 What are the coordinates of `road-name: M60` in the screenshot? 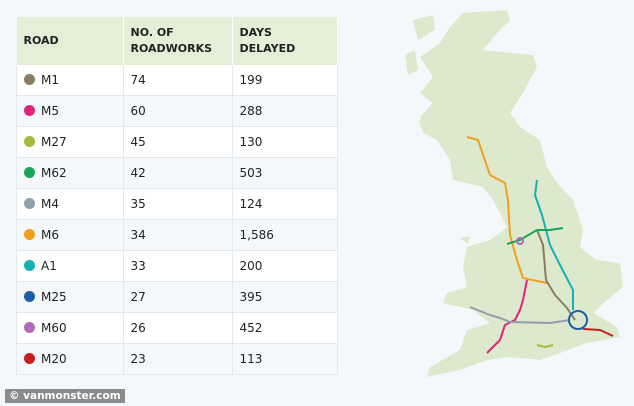 It's located at (54, 328).